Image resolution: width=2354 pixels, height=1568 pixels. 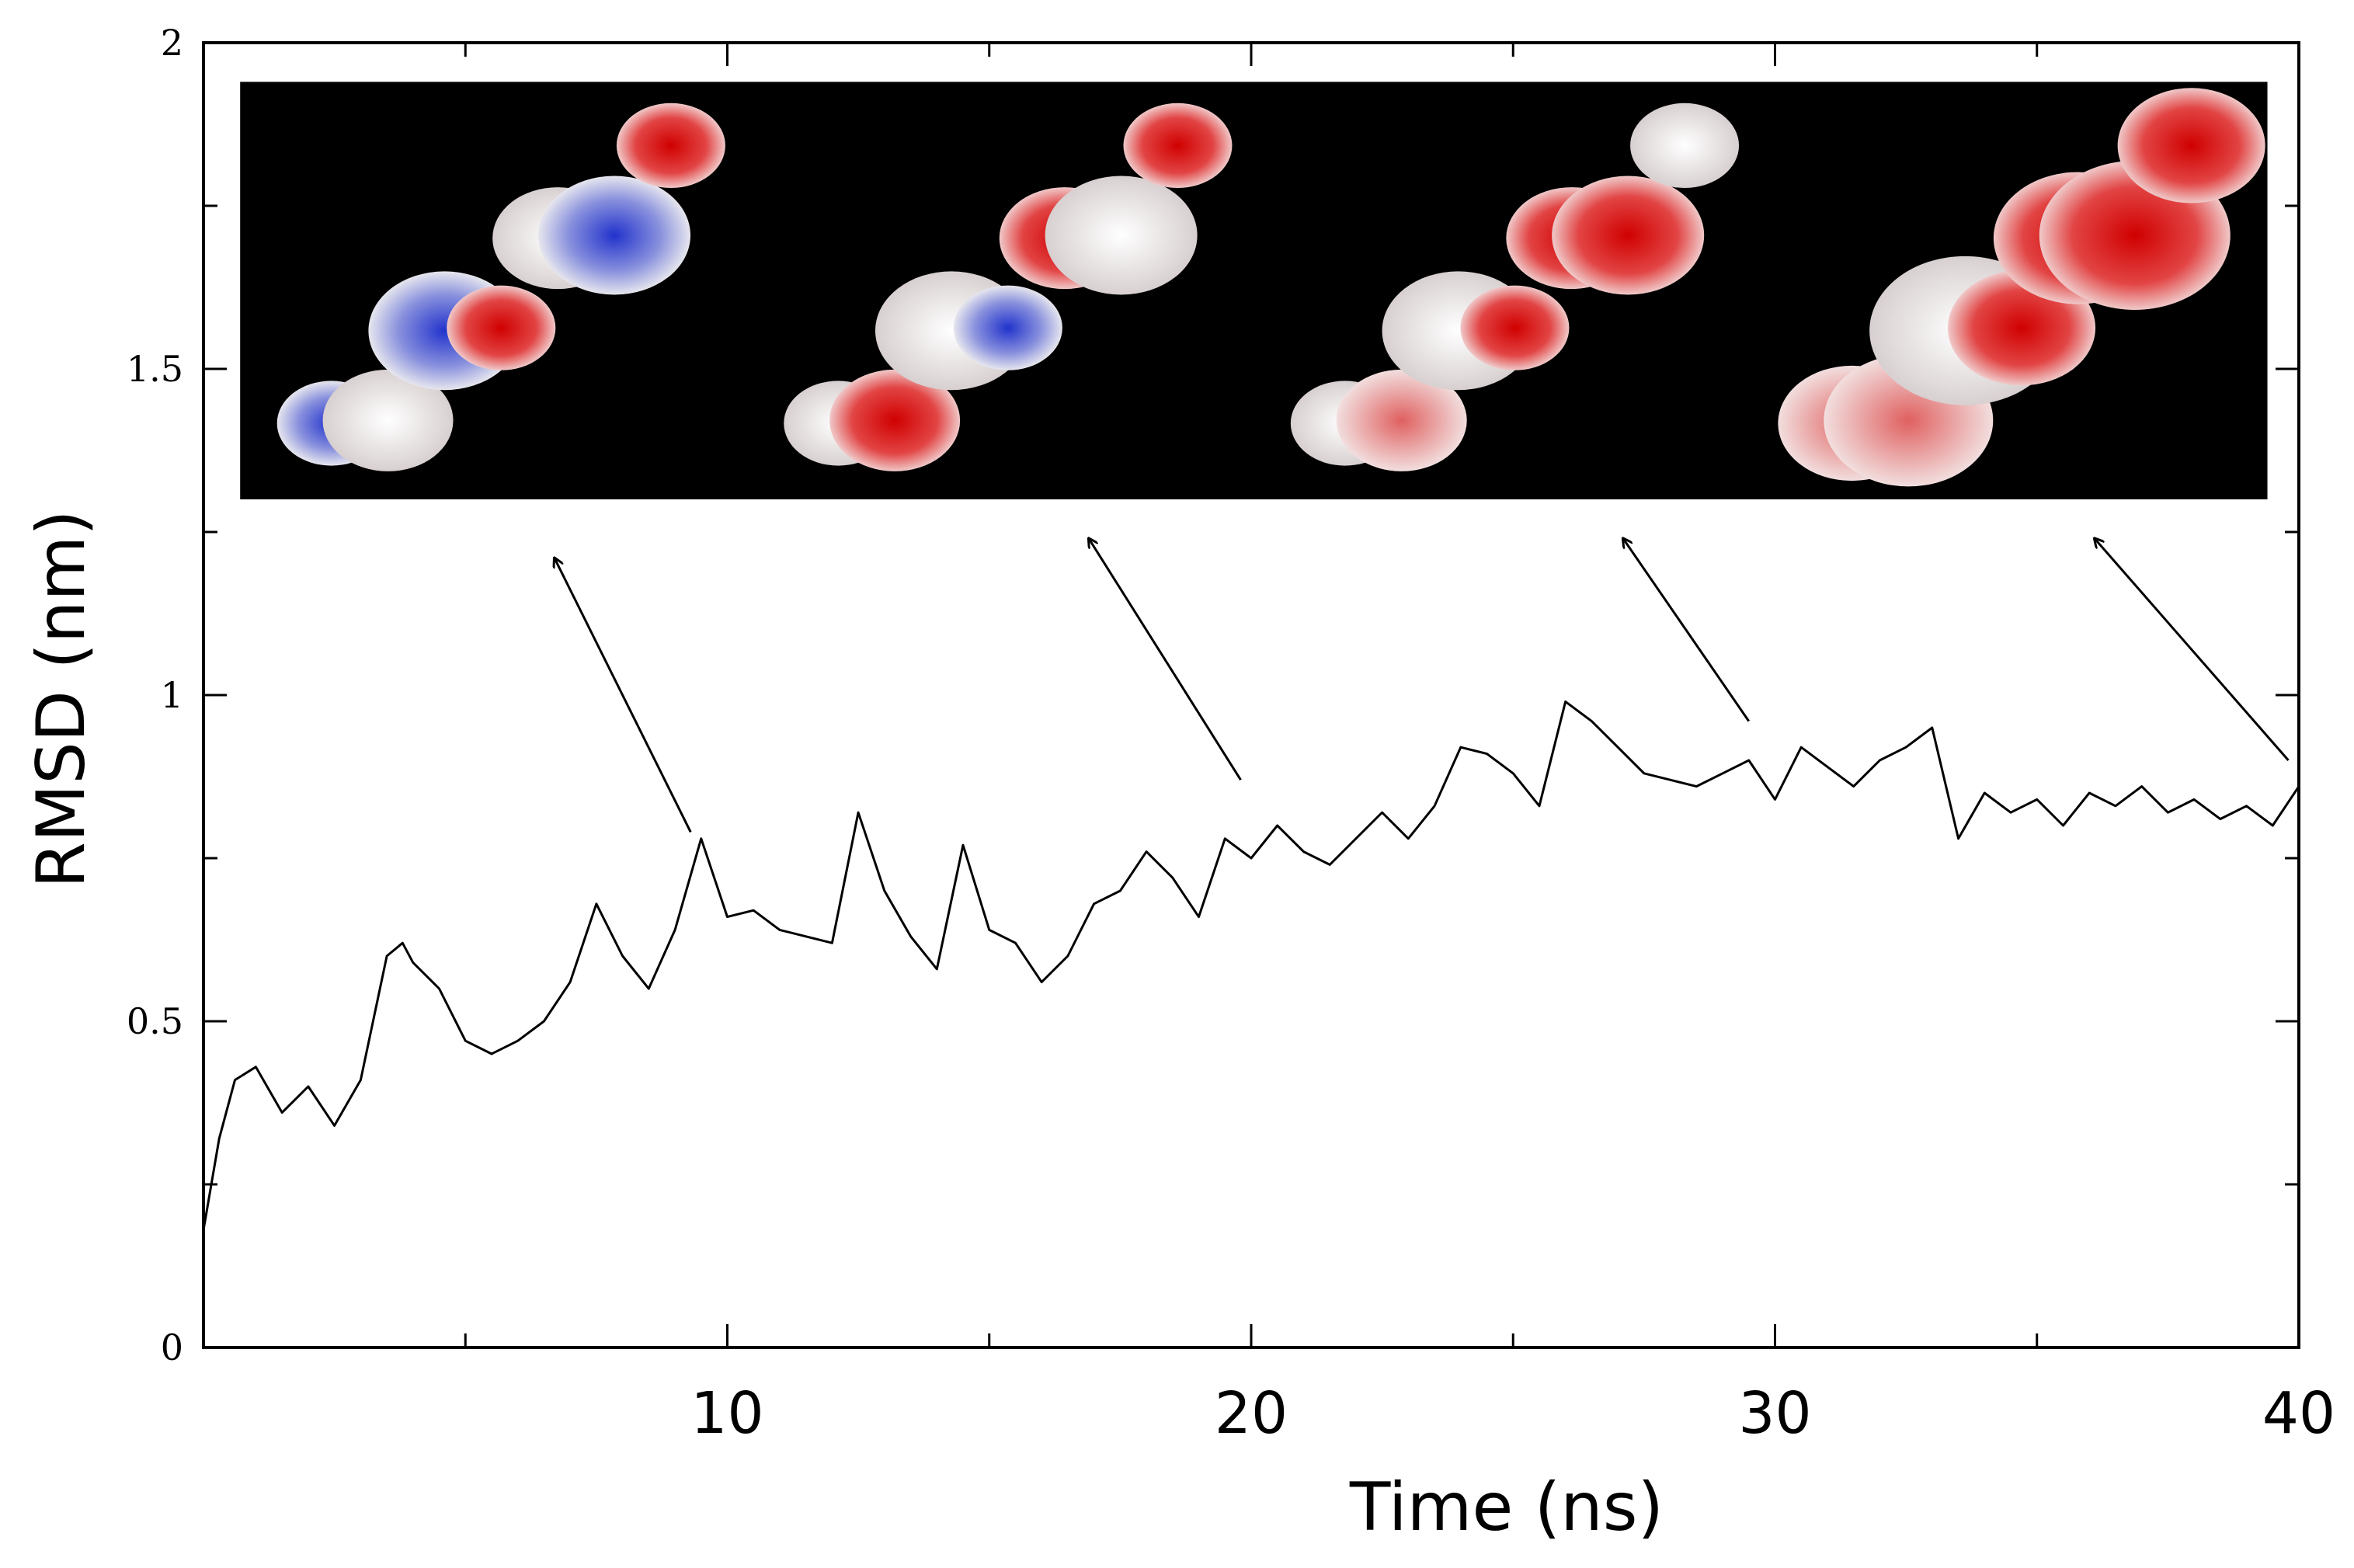 I want to click on x-tick-label: 20, so click(x=1251, y=1413).